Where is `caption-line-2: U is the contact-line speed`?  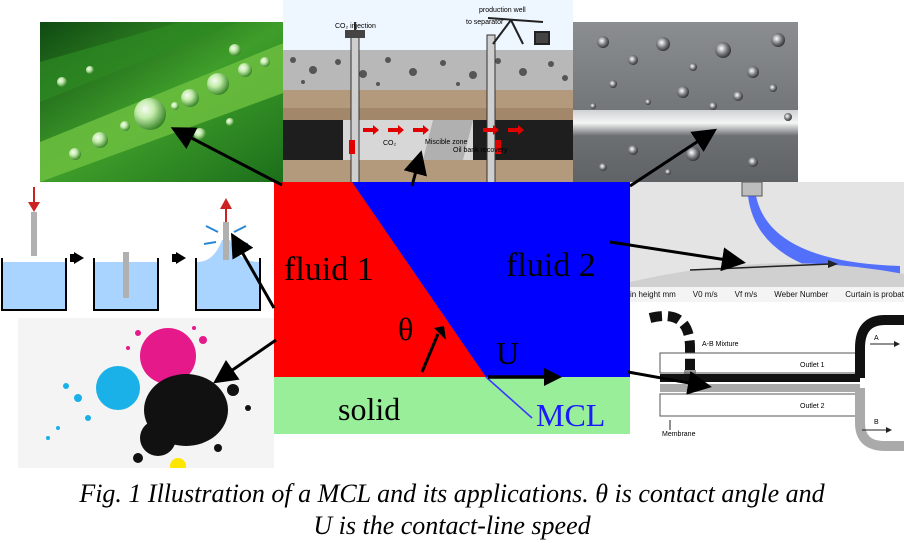 caption-line-2: U is the contact-line speed is located at coordinates (452, 525).